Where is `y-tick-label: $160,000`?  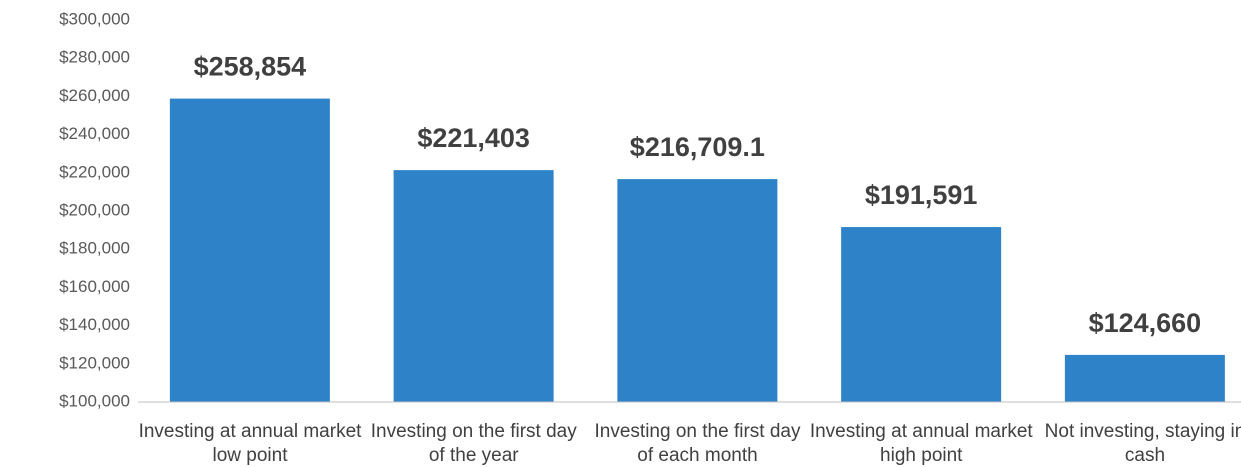 y-tick-label: $160,000 is located at coordinates (94, 286).